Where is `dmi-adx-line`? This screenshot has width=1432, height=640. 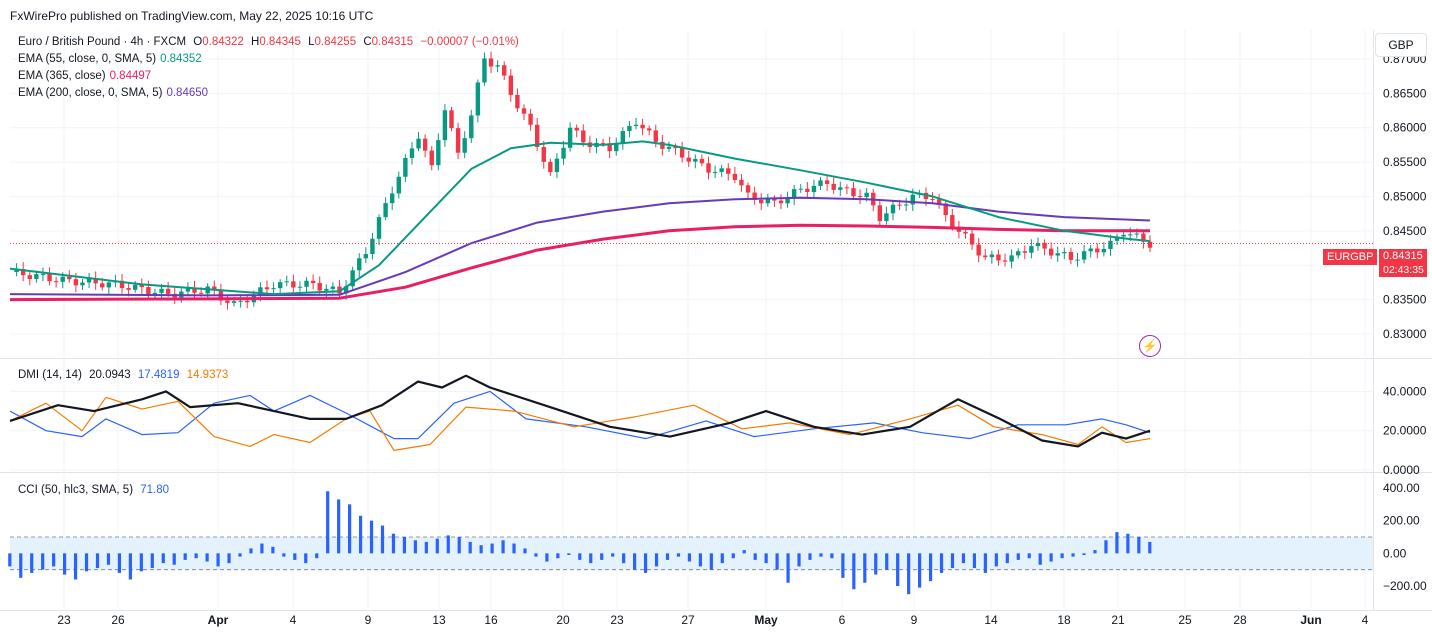 dmi-adx-line is located at coordinates (580, 411).